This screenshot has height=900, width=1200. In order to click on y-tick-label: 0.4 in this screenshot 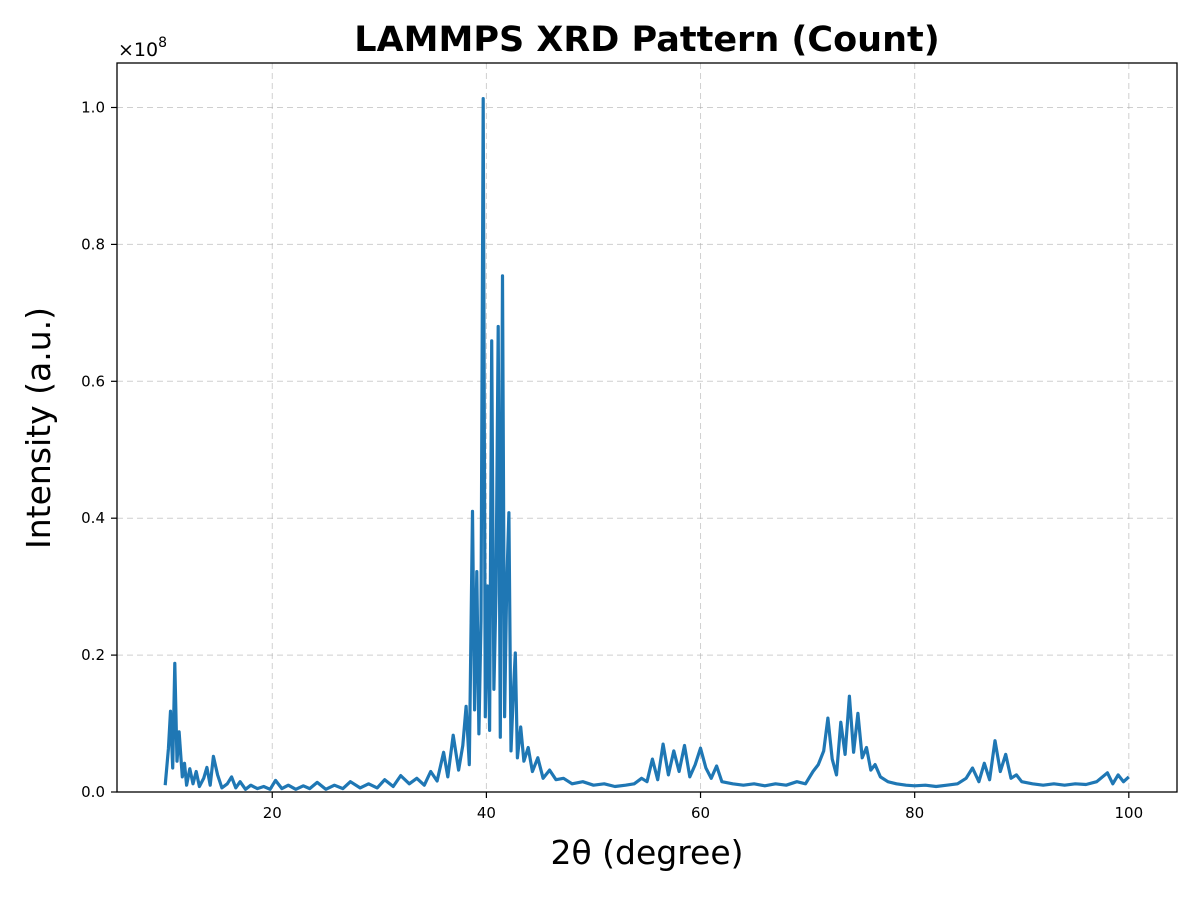, I will do `click(93, 518)`.